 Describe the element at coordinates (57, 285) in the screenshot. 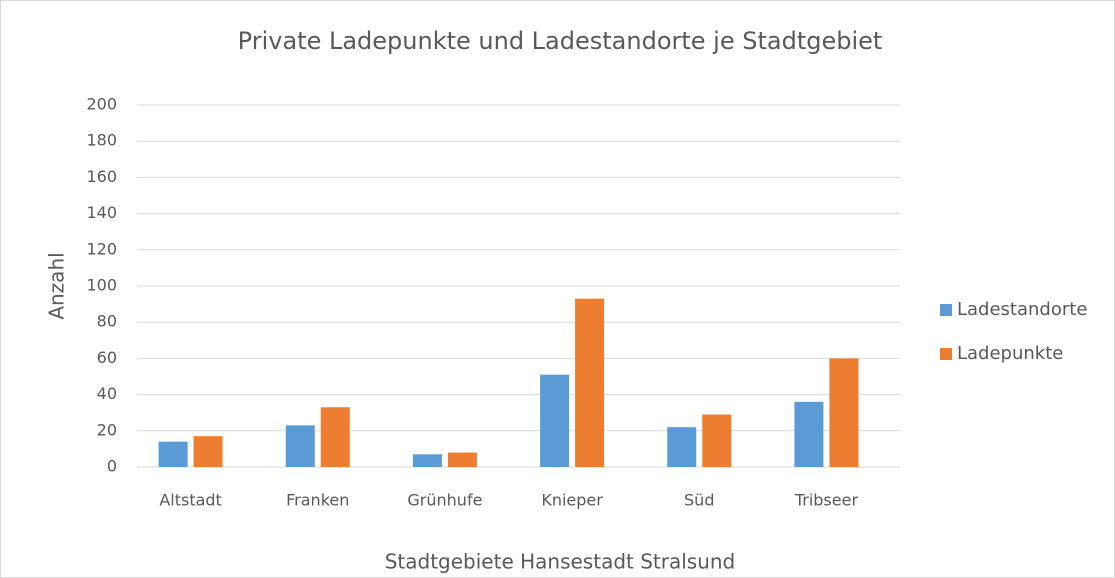

I see `y-axis-title: Anzahl` at that location.